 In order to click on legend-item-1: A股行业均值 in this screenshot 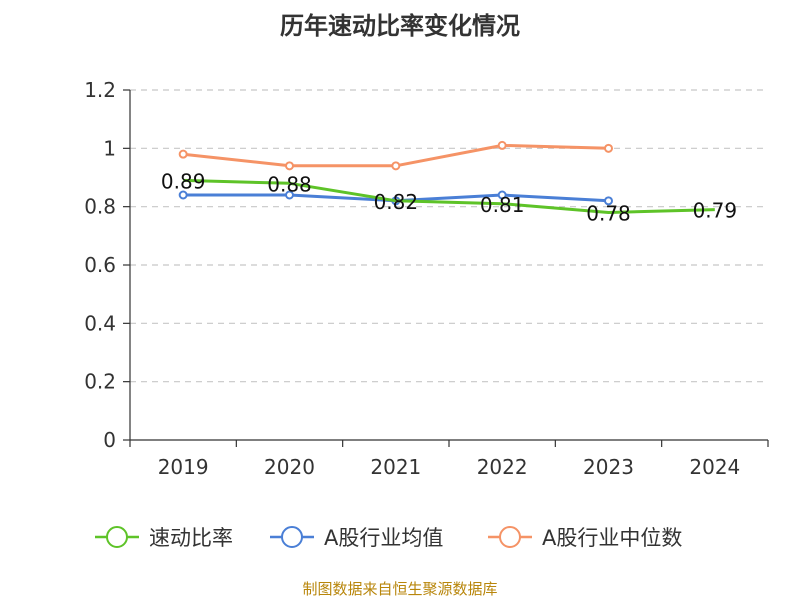, I will do `click(356, 538)`.